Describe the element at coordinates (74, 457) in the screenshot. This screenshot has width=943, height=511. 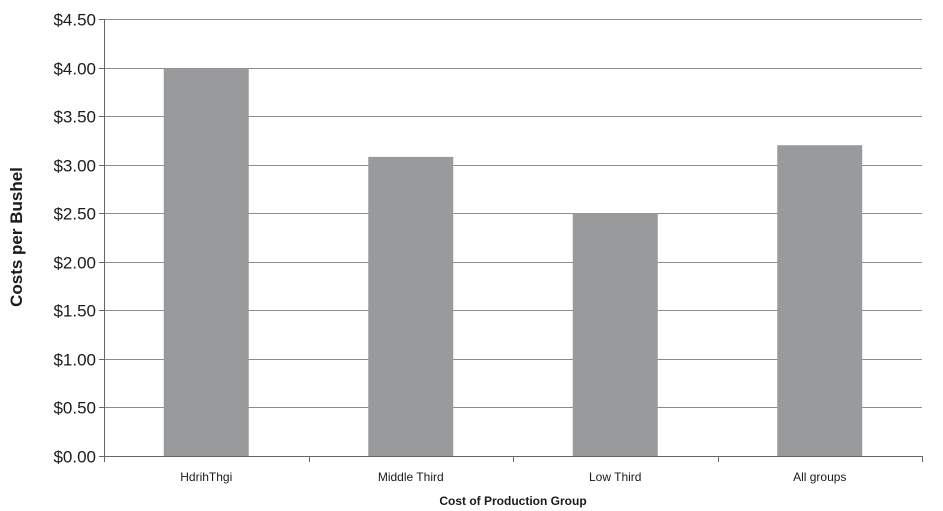
I see `y-tick-label: $0.00` at that location.